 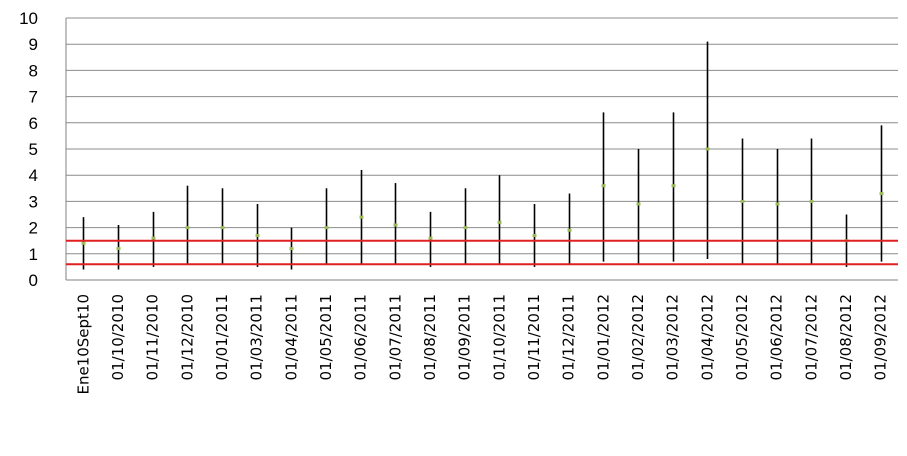 What do you see at coordinates (777, 337) in the screenshot?
I see `x-tick-label: 01/06/2012` at bounding box center [777, 337].